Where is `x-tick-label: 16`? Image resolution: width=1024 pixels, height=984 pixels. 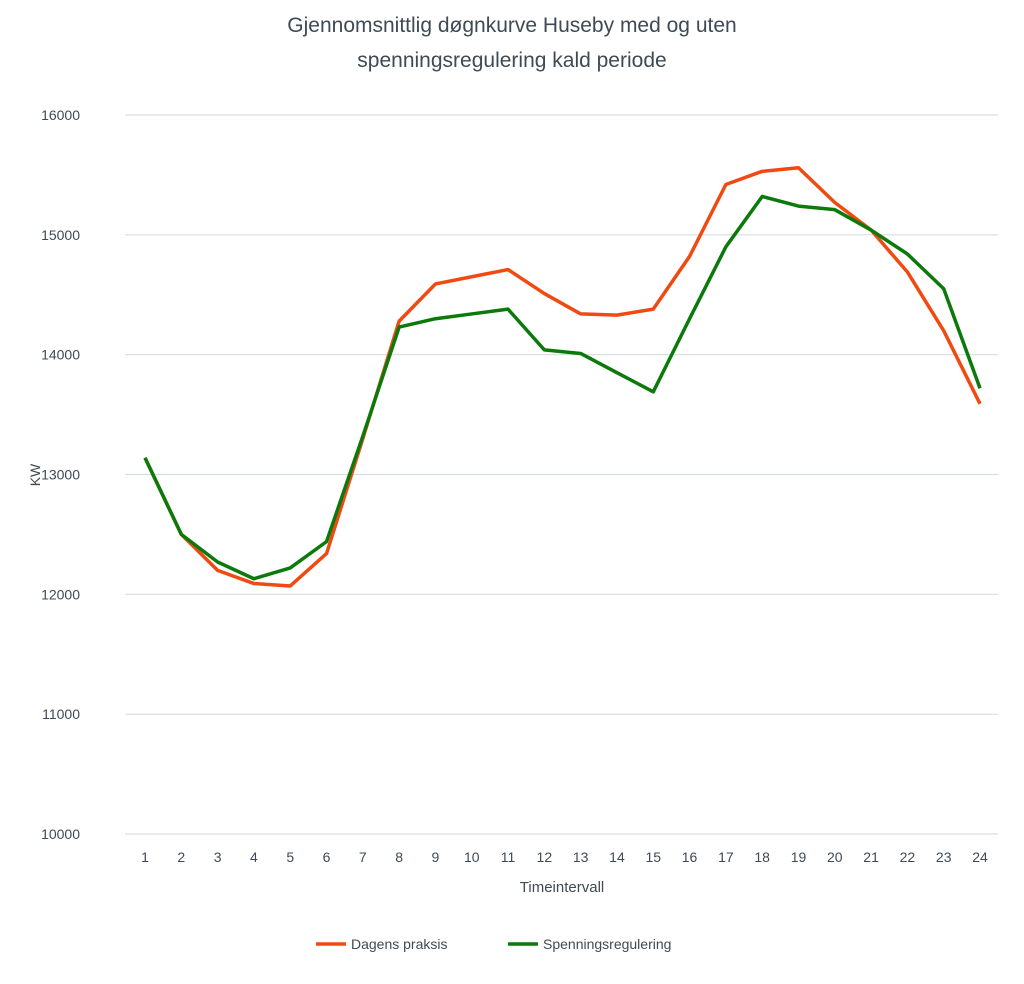
x-tick-label: 16 is located at coordinates (690, 857).